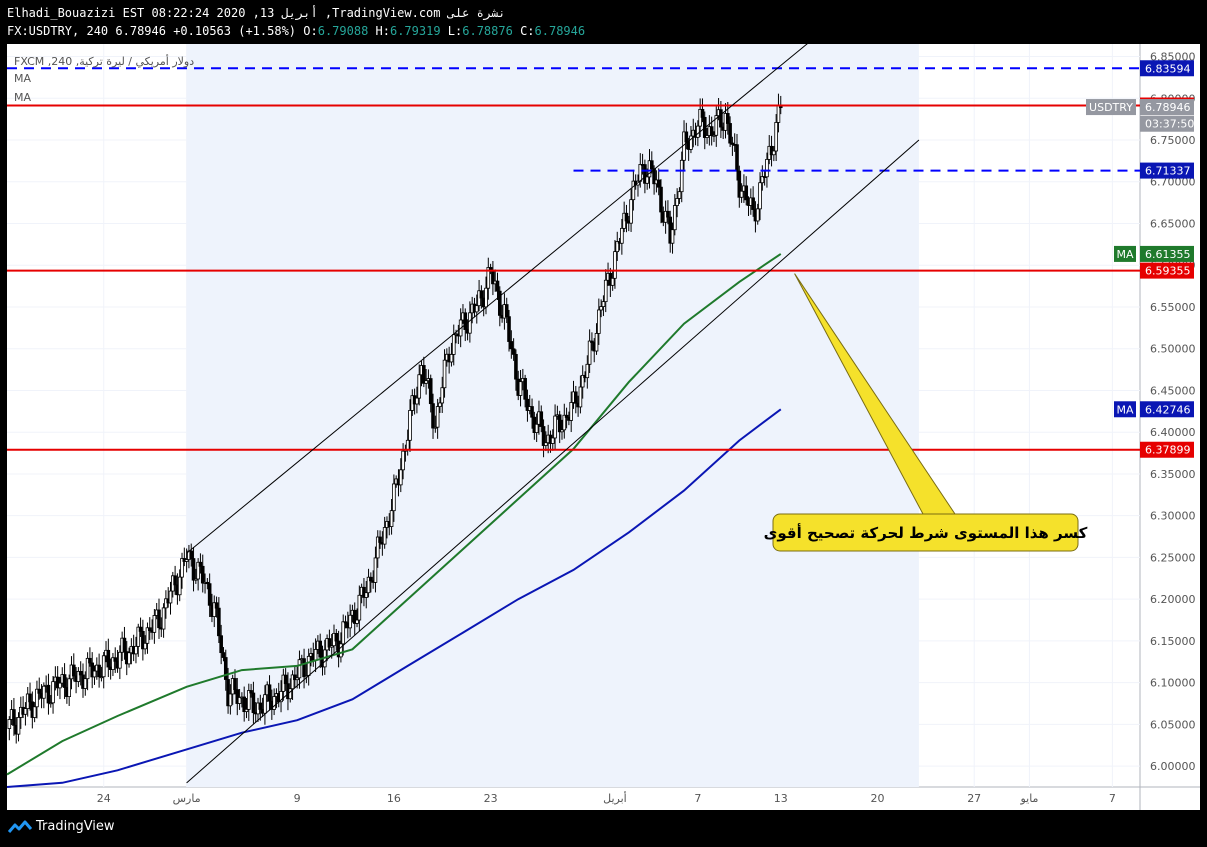 This screenshot has height=847, width=1207. I want to click on symbol-label: FX:USDTRY, 240, so click(58, 31).